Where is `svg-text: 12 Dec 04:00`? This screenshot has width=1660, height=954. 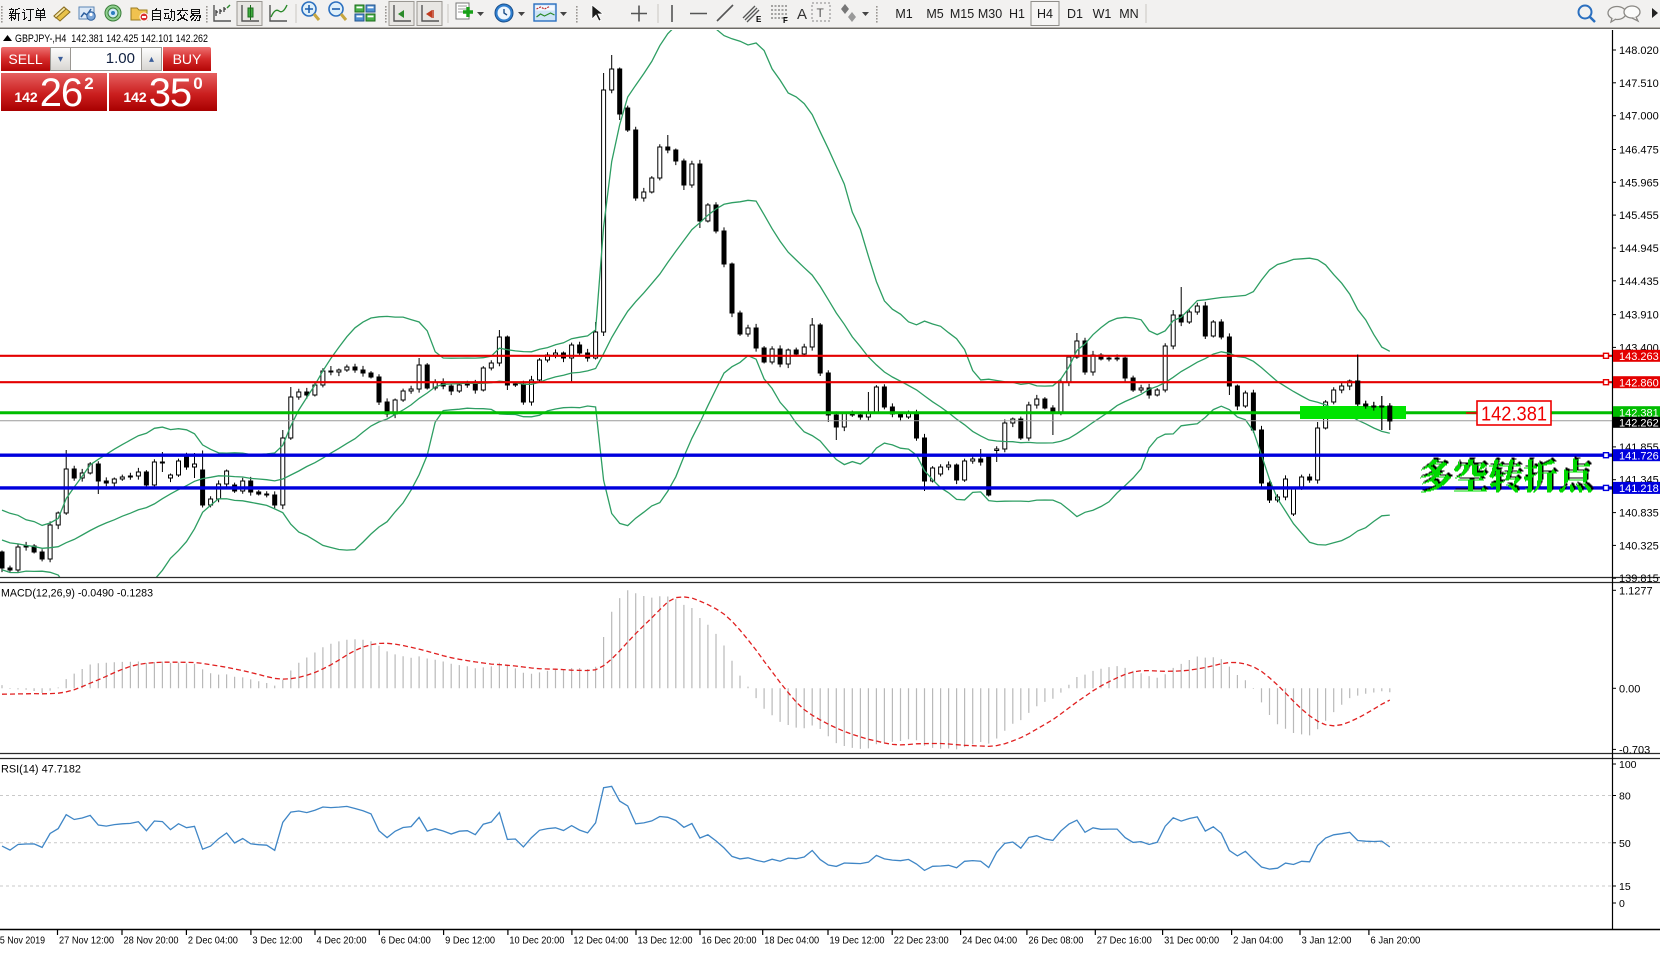 svg-text: 12 Dec 04:00 is located at coordinates (600, 941).